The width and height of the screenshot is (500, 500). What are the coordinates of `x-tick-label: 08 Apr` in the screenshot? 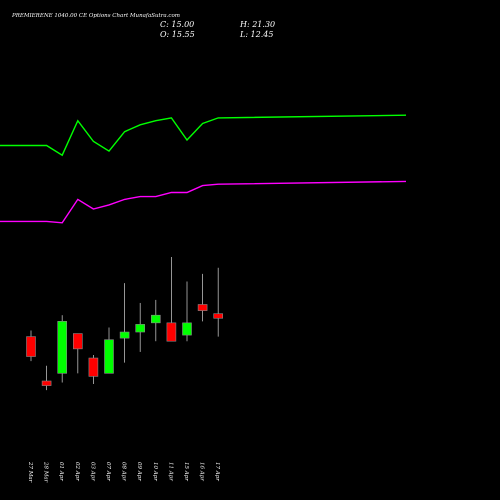 It's located at (124, 471).